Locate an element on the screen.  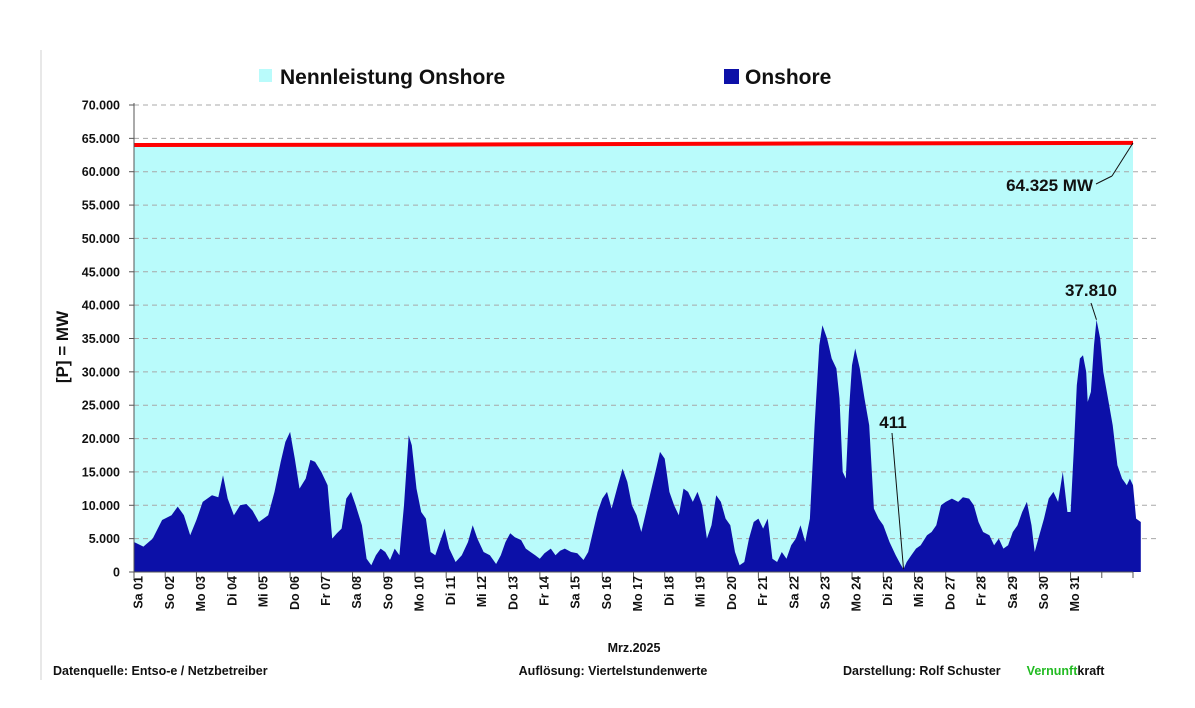
x-tick-label: Mi 26 is located at coordinates (919, 591).